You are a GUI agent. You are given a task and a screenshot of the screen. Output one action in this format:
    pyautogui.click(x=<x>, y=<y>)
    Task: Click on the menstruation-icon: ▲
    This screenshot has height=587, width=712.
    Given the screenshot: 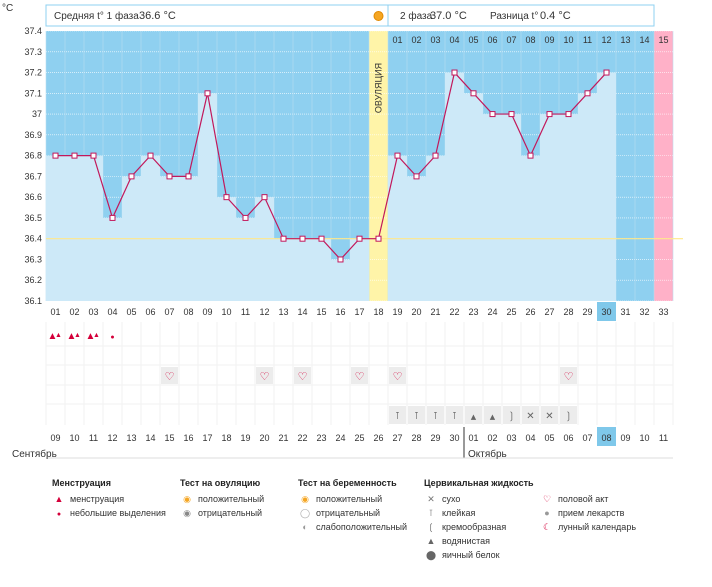 What is the action you would take?
    pyautogui.click(x=77, y=335)
    